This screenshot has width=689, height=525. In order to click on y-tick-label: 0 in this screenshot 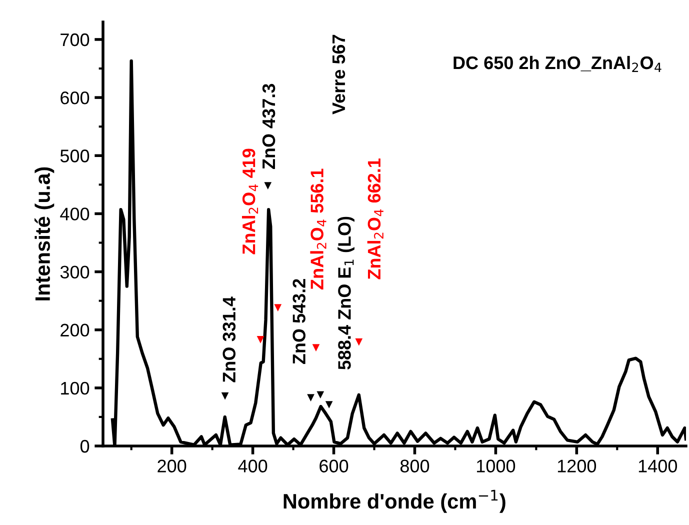, I will do `click(85, 446)`.